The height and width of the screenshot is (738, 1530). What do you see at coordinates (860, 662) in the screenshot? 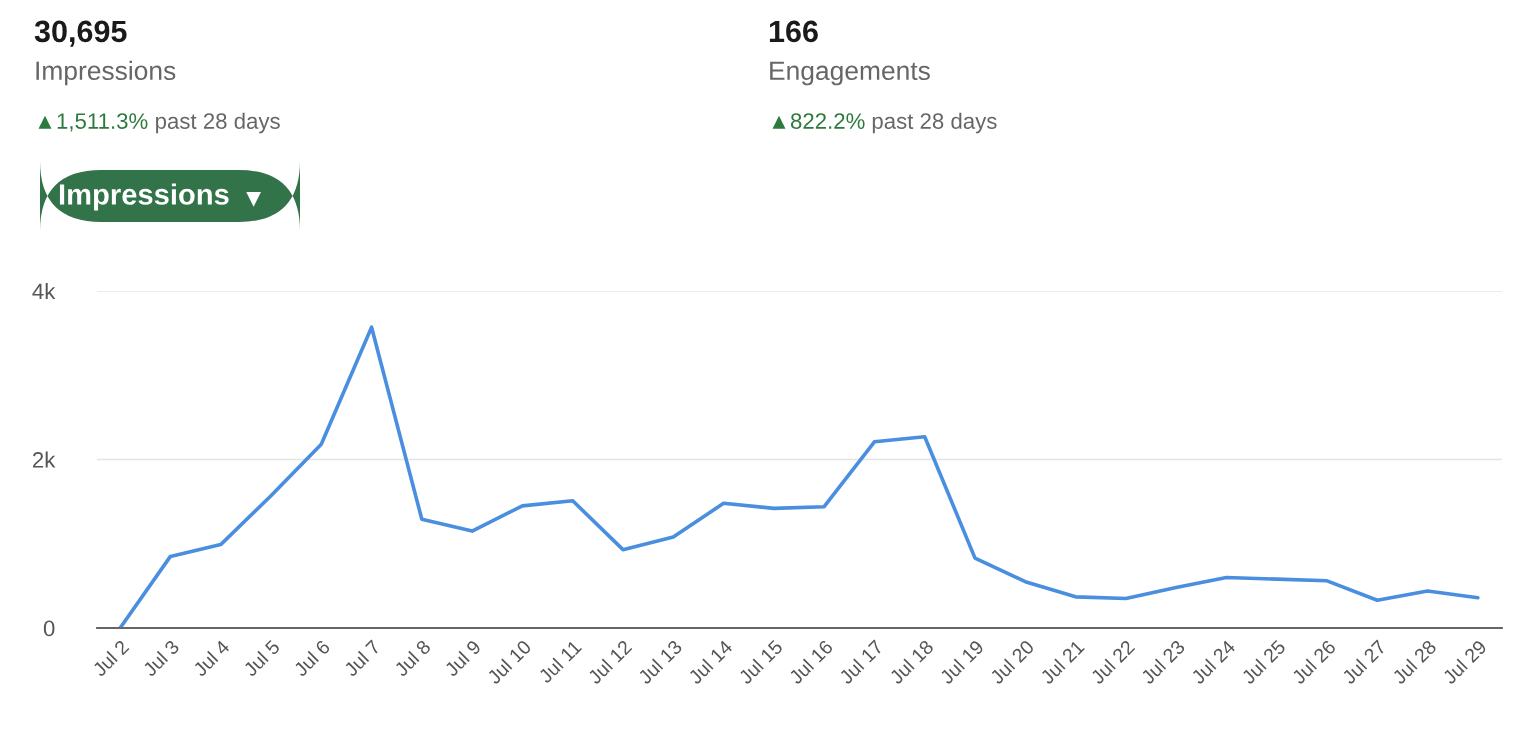
I see `x-tick-label: Jul 17` at bounding box center [860, 662].